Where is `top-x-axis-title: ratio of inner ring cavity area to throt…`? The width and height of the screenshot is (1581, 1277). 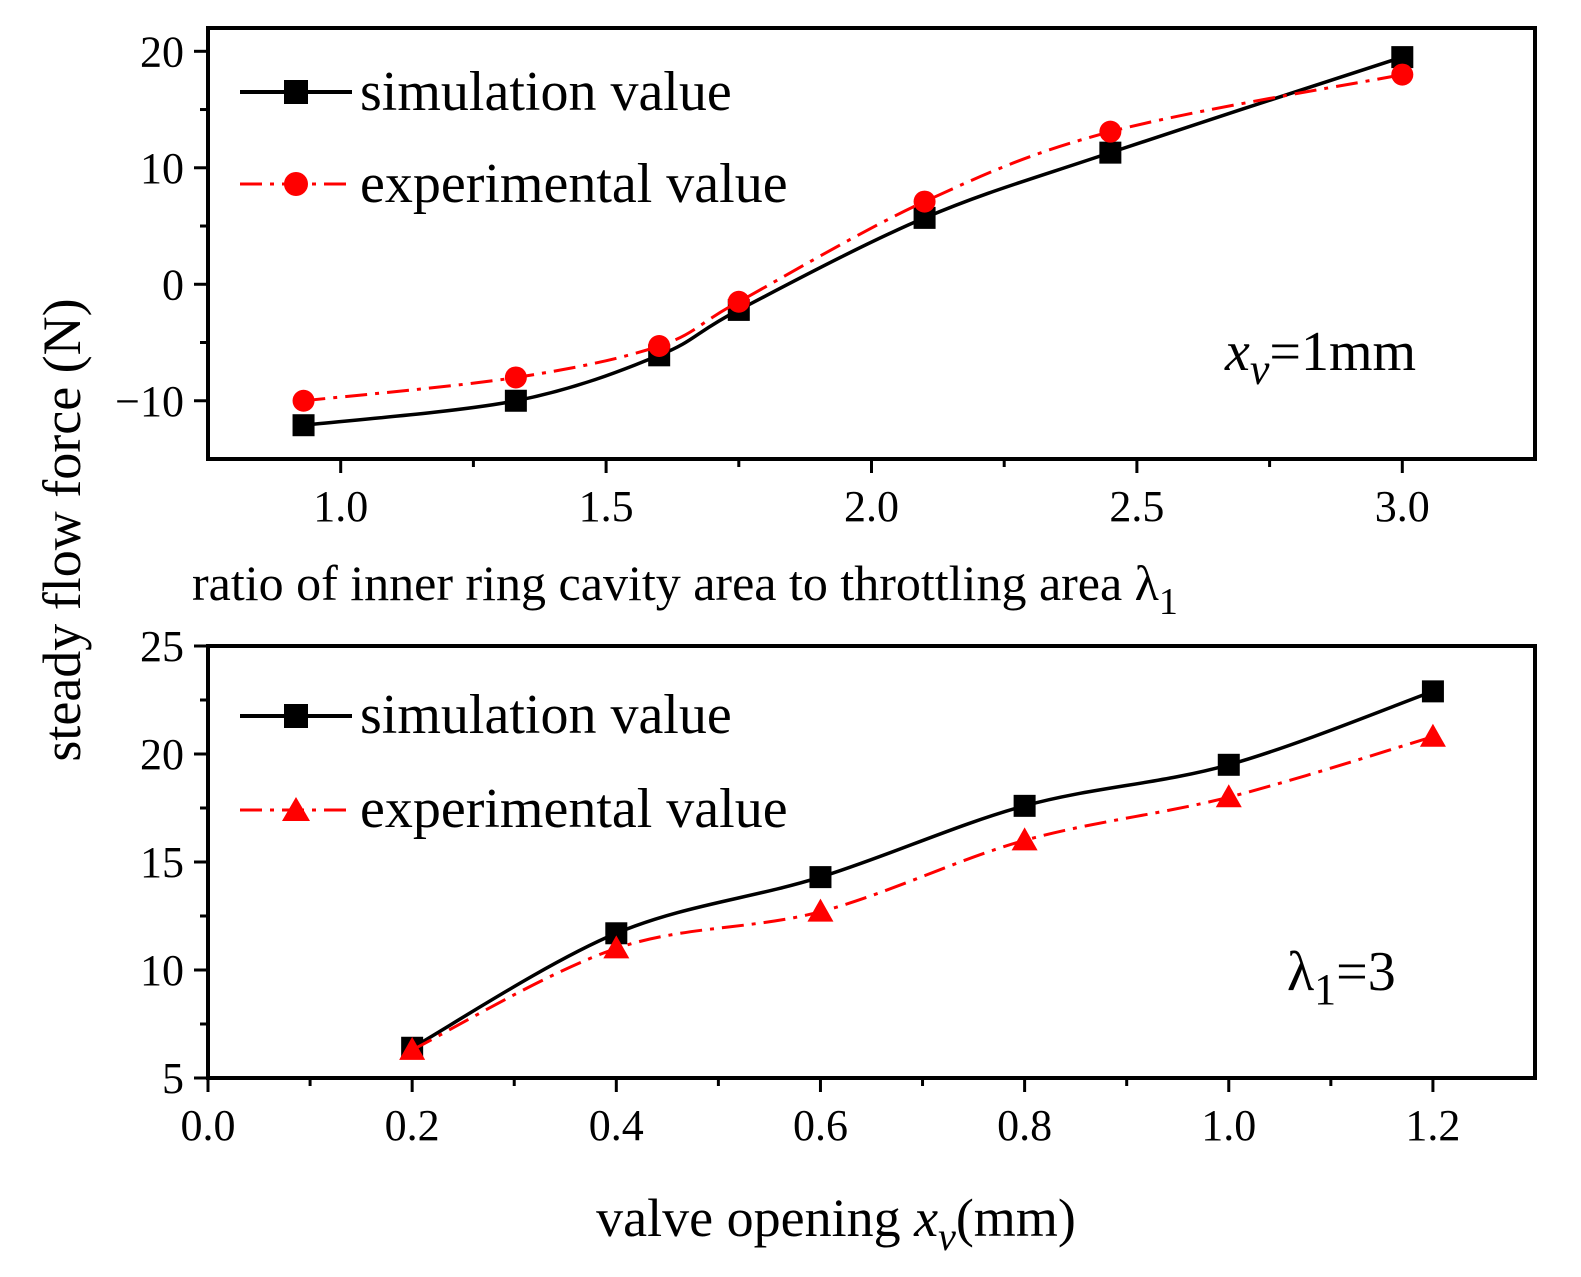 top-x-axis-title: ratio of inner ring cavity area to throt… is located at coordinates (685, 589).